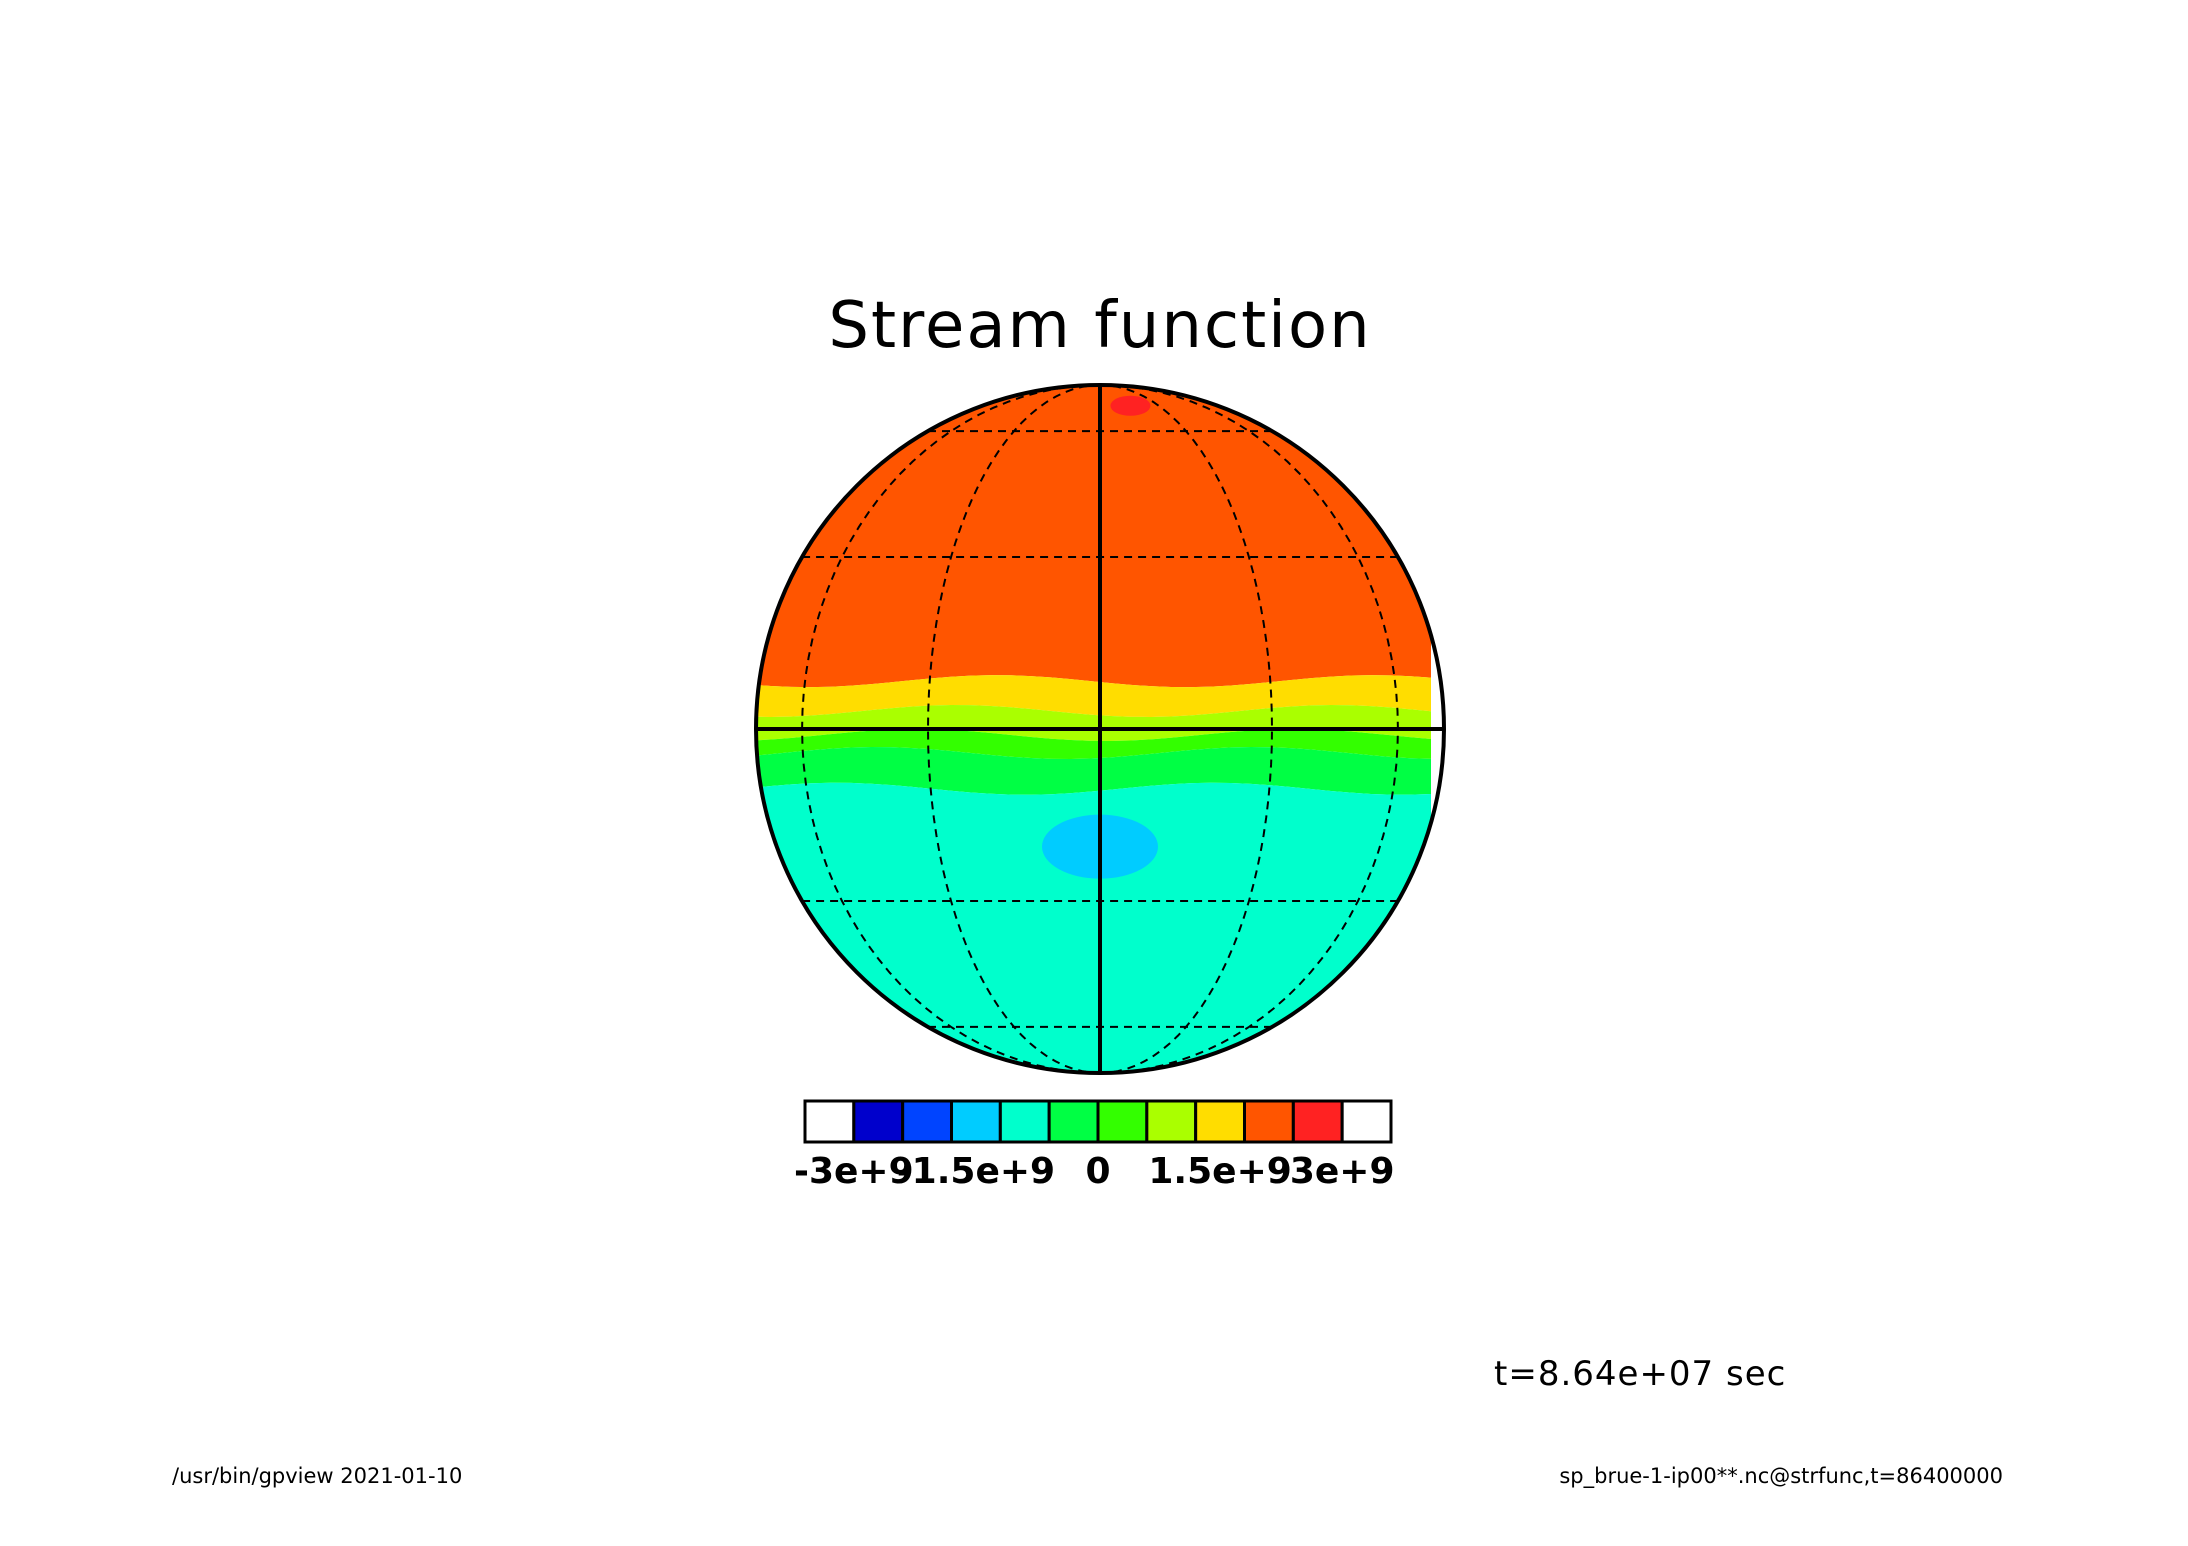  What do you see at coordinates (1781, 1476) in the screenshot?
I see `footer-source-file: sp_brue-1-ip00**.nc@strfunc,t=86400000` at bounding box center [1781, 1476].